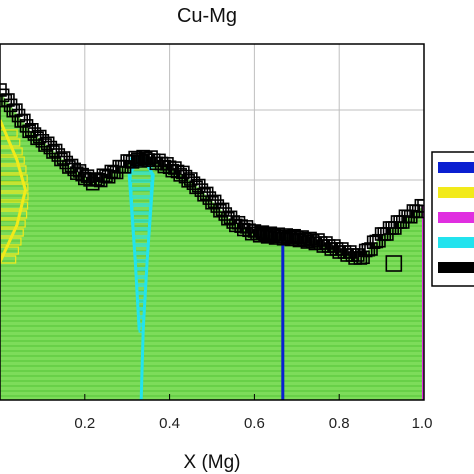  What do you see at coordinates (84, 423) in the screenshot?
I see `x-tick-label: 0.2` at bounding box center [84, 423].